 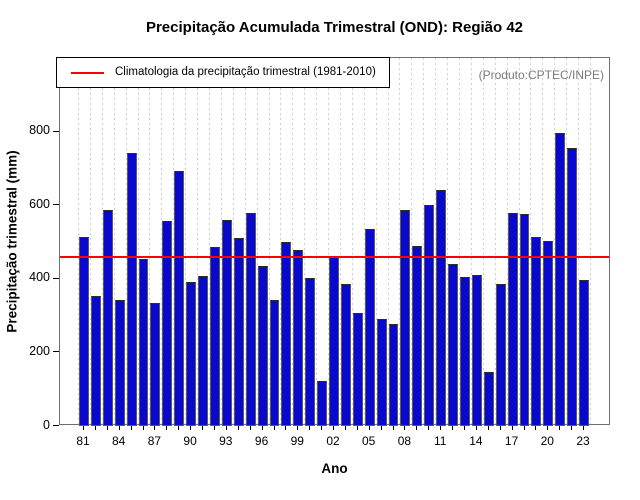 I want to click on x-tick-label: 20, so click(x=547, y=441).